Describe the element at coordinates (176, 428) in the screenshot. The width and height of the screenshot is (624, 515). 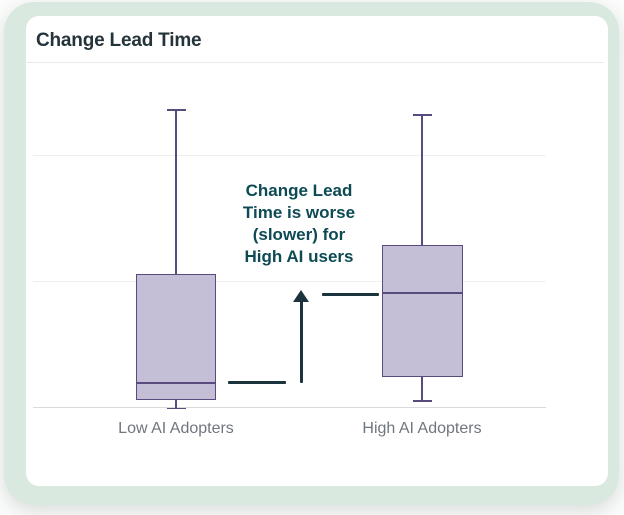
I see `category-label-low: Low AI Adopters` at that location.